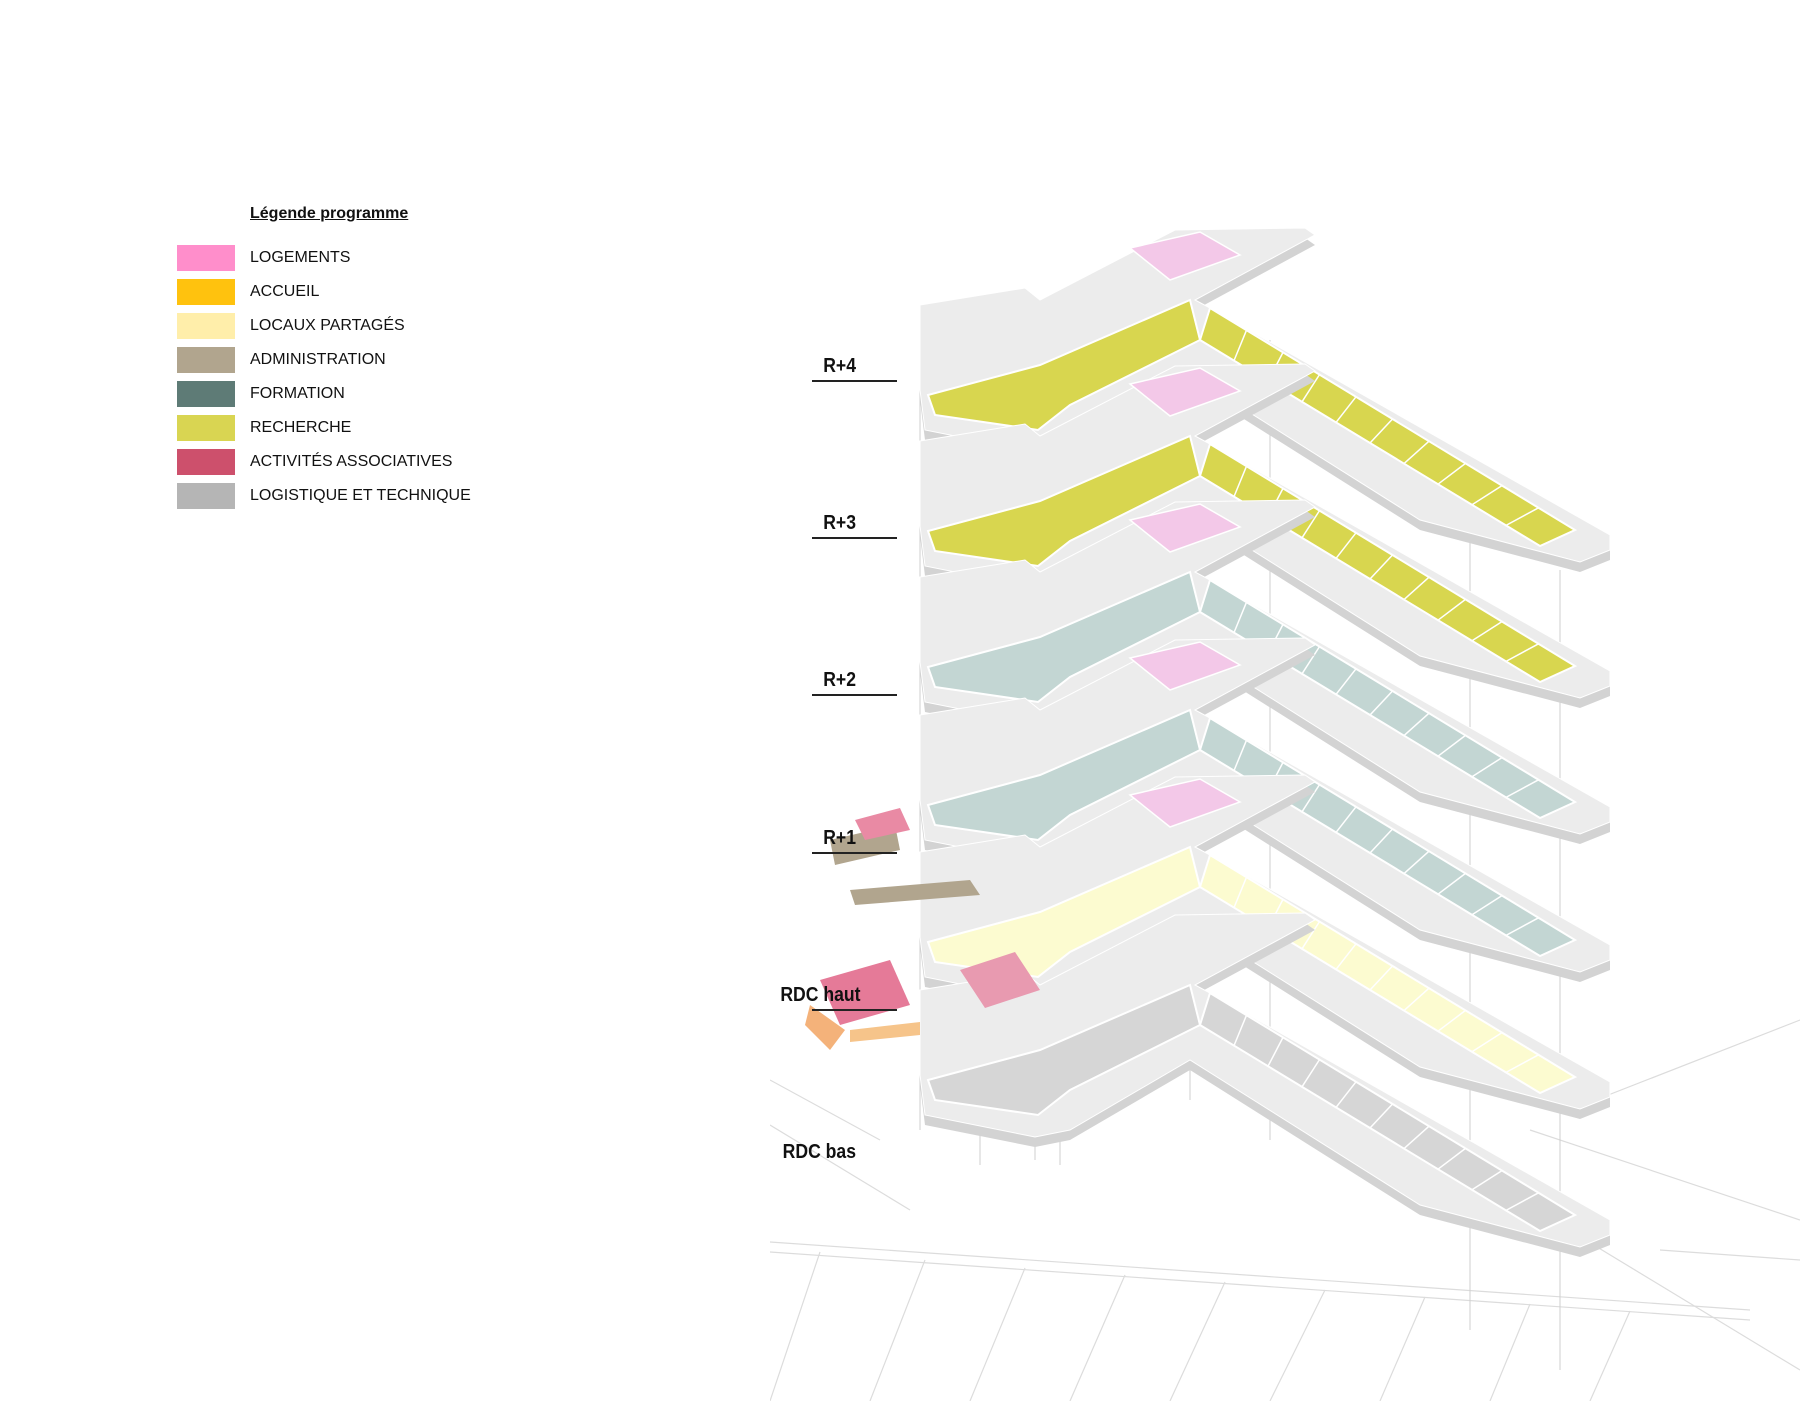 This screenshot has width=1800, height=1401. I want to click on administration-zone, so click(915, 892).